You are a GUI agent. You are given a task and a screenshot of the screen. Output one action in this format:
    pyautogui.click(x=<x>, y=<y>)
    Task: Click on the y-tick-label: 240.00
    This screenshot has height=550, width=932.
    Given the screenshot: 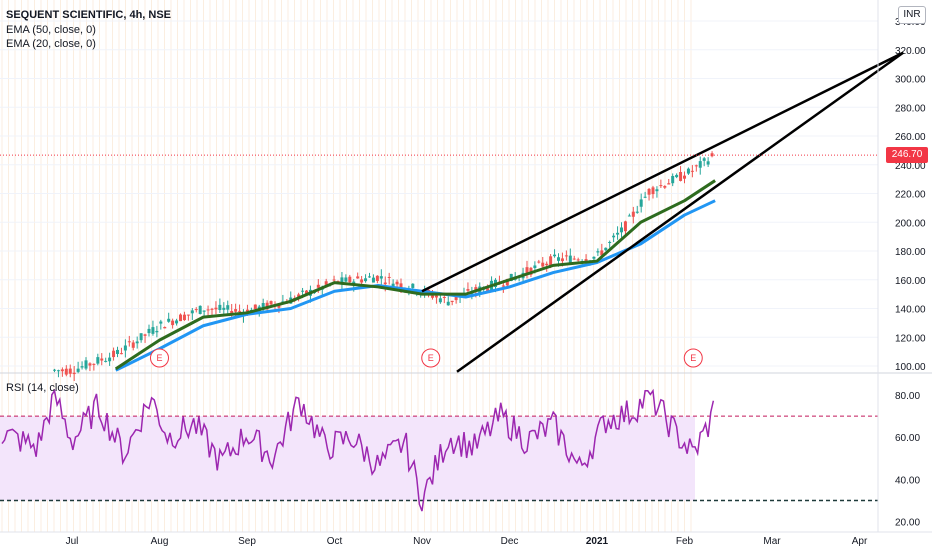 What is the action you would take?
    pyautogui.click(x=910, y=166)
    